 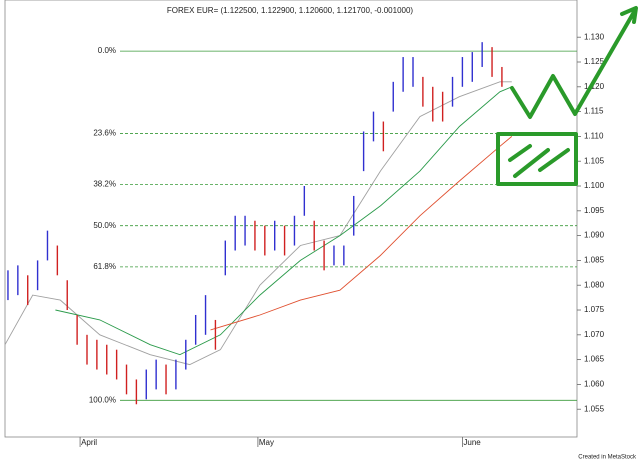 I want to click on y-tick-label: 1.090, so click(x=594, y=235).